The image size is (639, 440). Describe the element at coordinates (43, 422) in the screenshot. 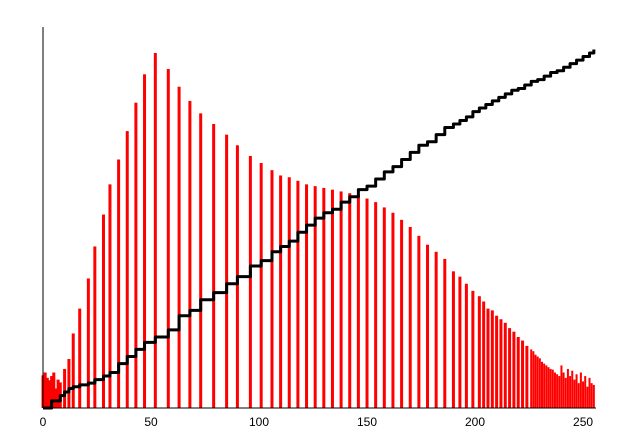

I see `x-tick-label: 0` at that location.